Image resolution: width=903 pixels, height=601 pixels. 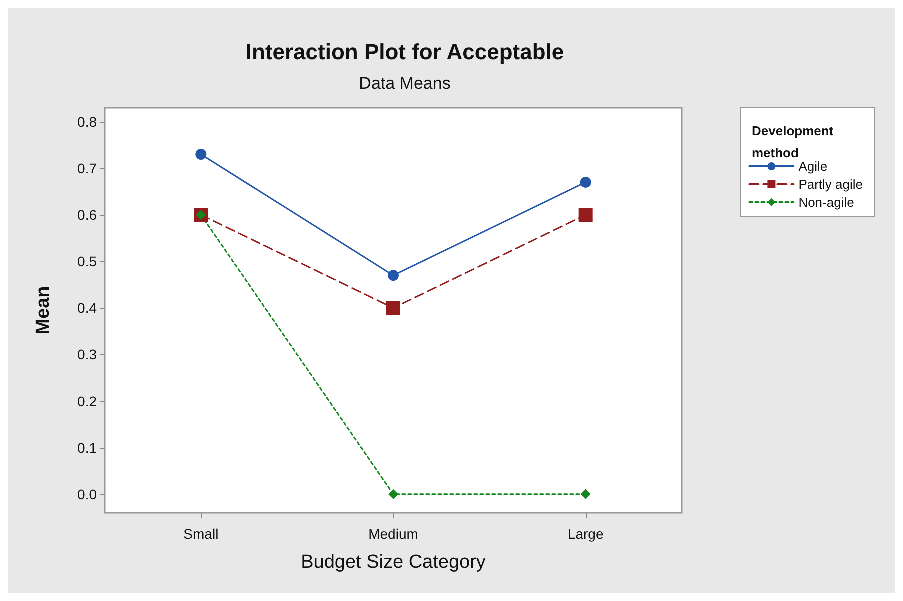 What do you see at coordinates (586, 534) in the screenshot?
I see `x-tick-label: Large` at bounding box center [586, 534].